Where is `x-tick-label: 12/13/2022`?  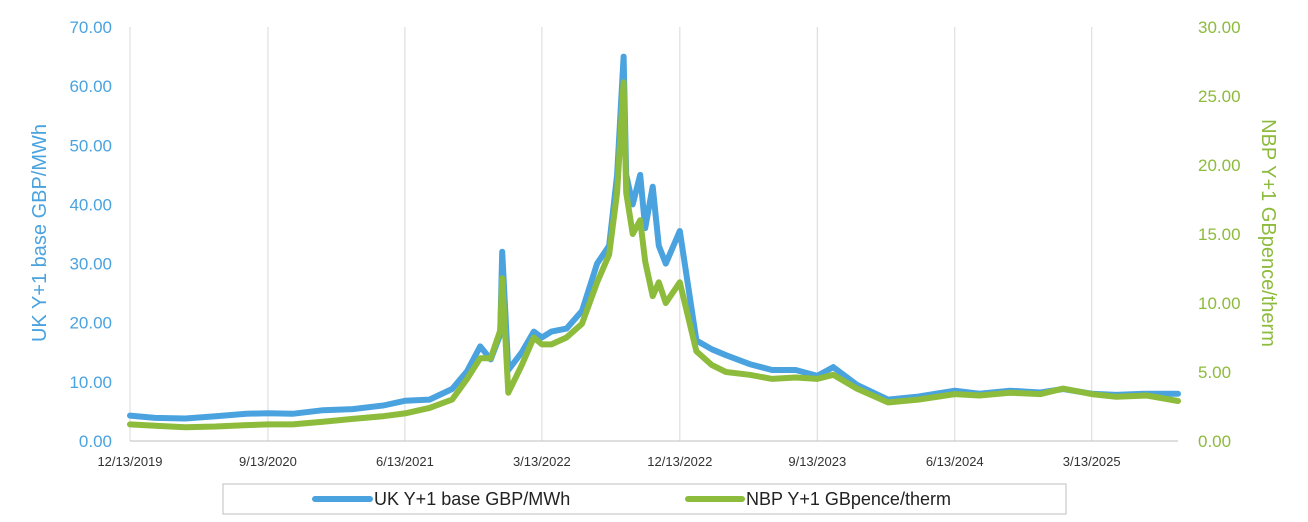
x-tick-label: 12/13/2022 is located at coordinates (679, 461).